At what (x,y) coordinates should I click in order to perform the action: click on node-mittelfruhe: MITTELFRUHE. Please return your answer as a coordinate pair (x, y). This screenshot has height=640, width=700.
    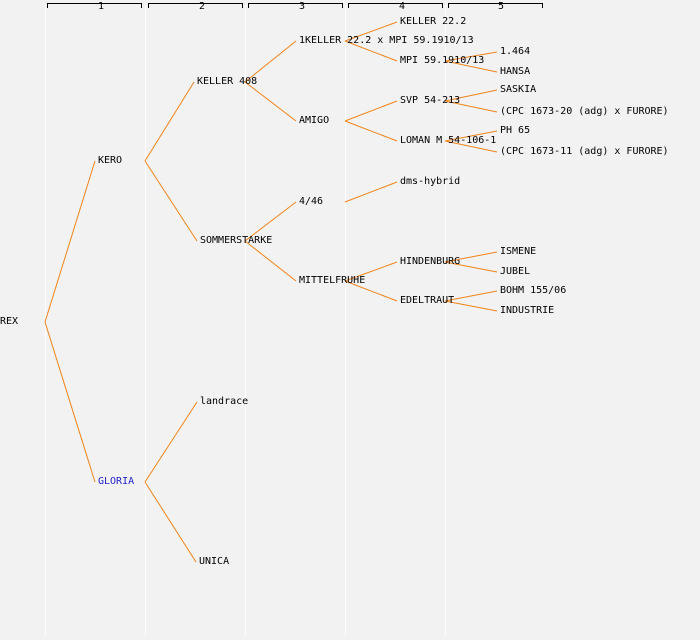
    Looking at the image, I should click on (332, 280).